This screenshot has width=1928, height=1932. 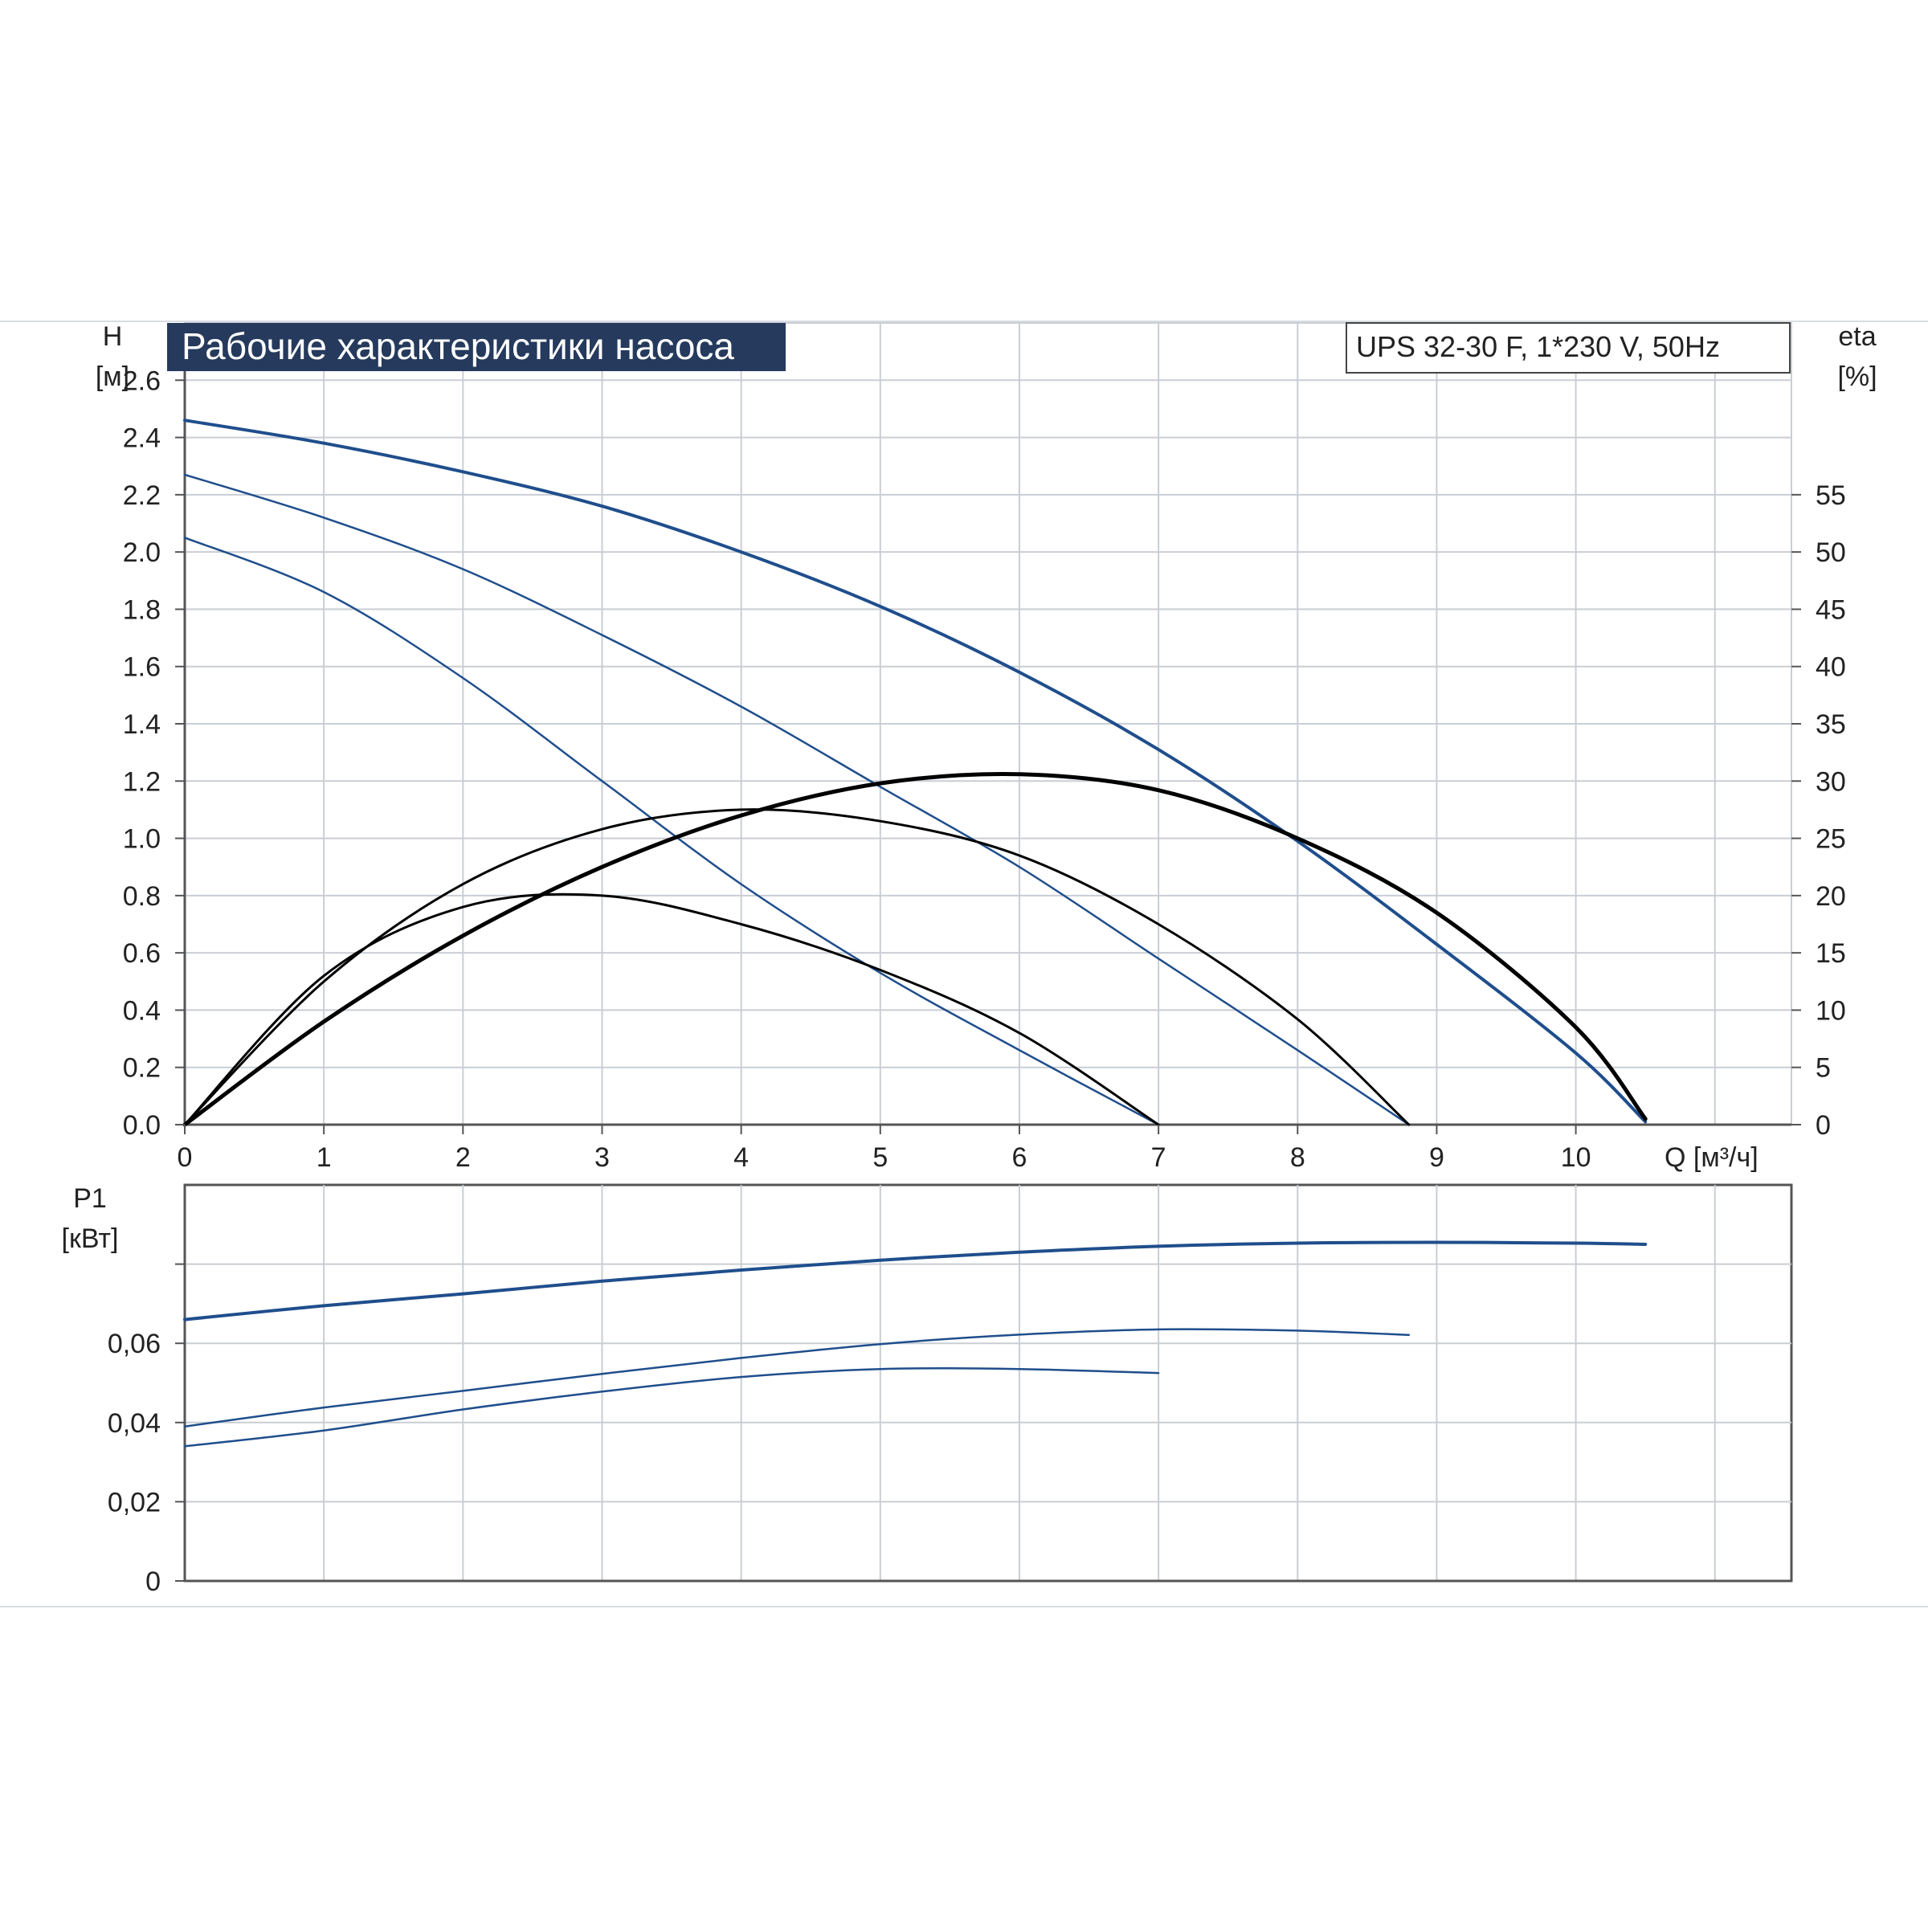 I want to click on y-right-tick-label: 55, so click(x=1831, y=495).